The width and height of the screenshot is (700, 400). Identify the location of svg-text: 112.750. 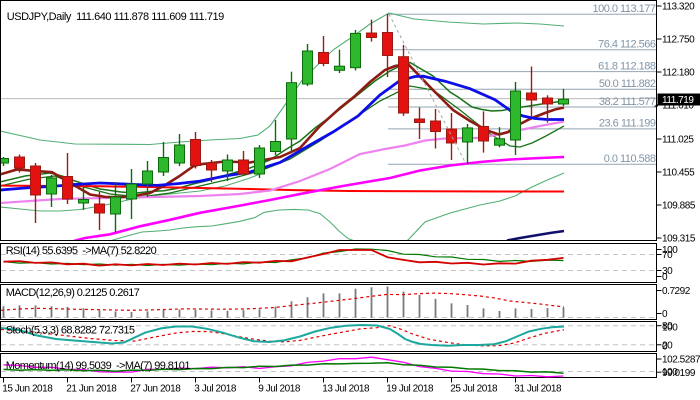
(678, 40).